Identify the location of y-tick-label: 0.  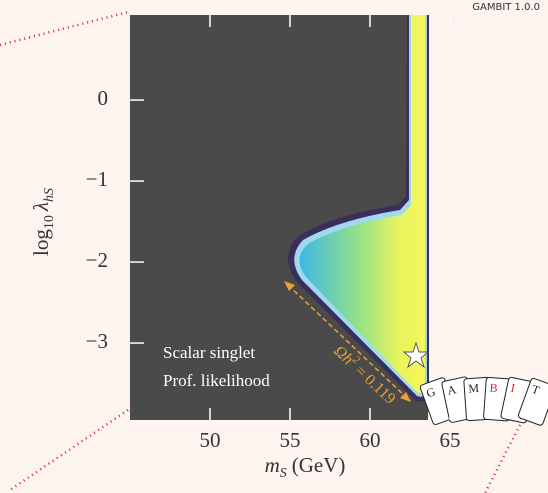
(103, 98).